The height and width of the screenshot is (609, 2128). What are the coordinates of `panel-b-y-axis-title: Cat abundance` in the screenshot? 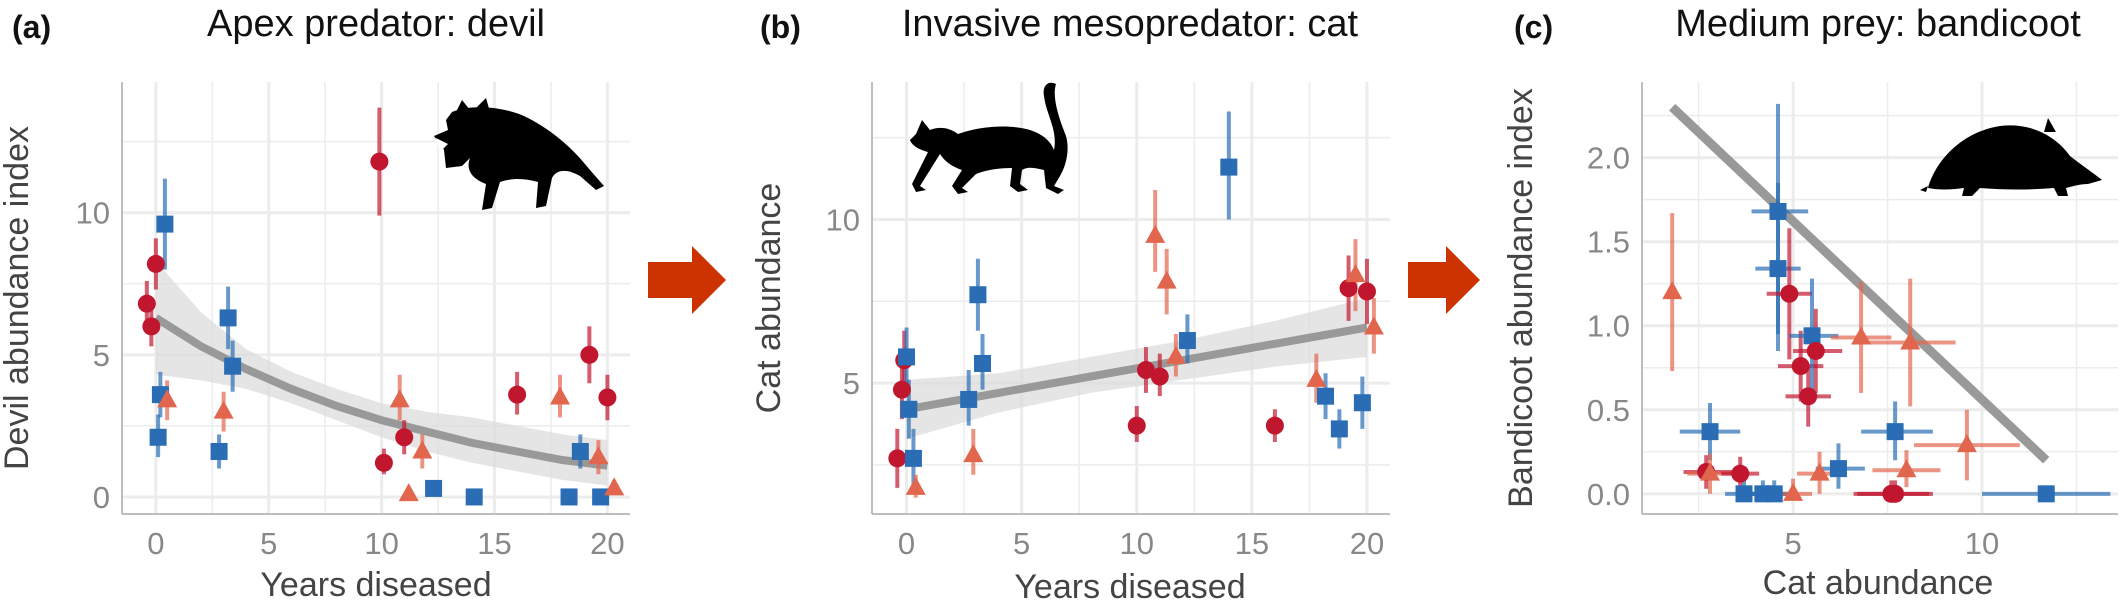 It's located at (769, 298).